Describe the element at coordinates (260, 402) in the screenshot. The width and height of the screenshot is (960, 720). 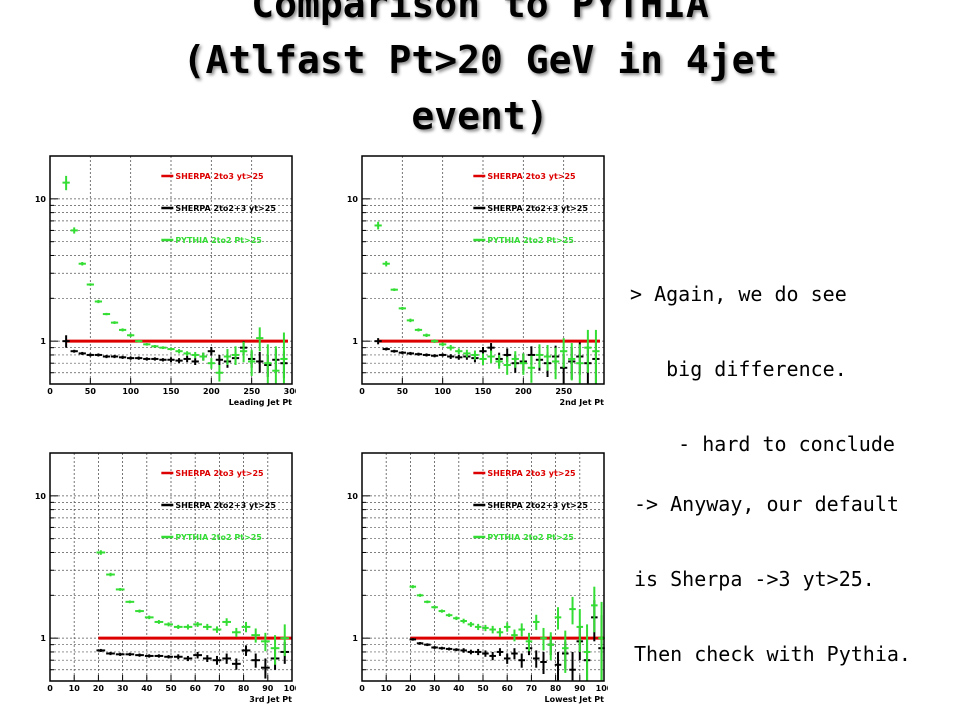
I see `x-axis-label: Leading Jet Pt` at that location.